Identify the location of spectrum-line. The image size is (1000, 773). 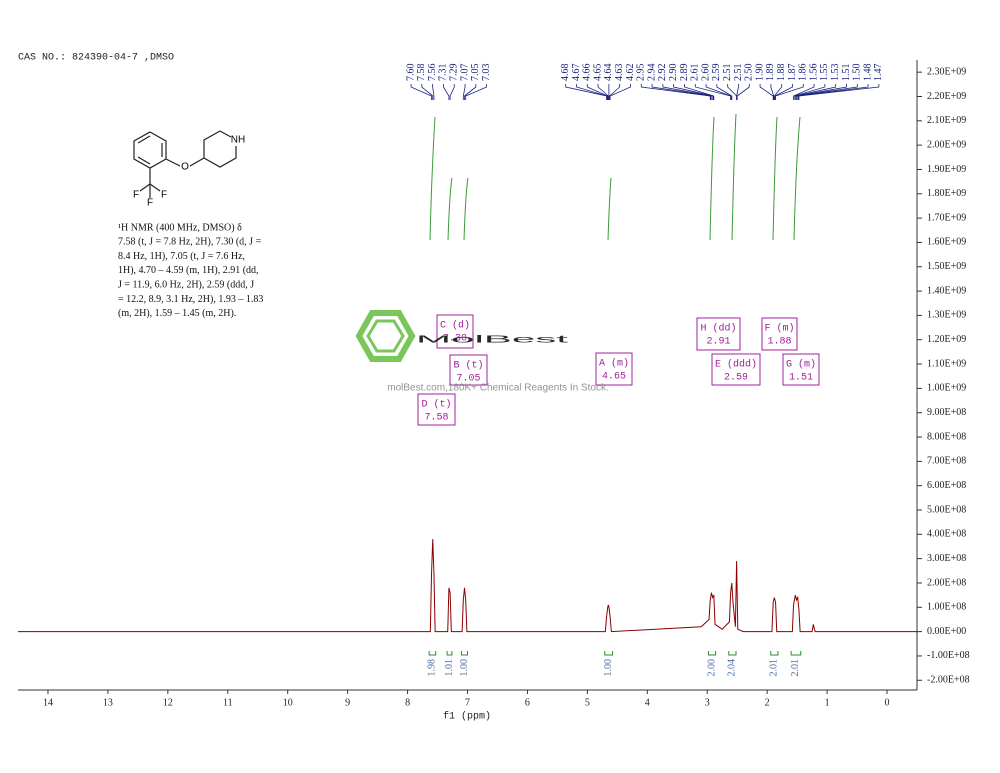
(467, 586).